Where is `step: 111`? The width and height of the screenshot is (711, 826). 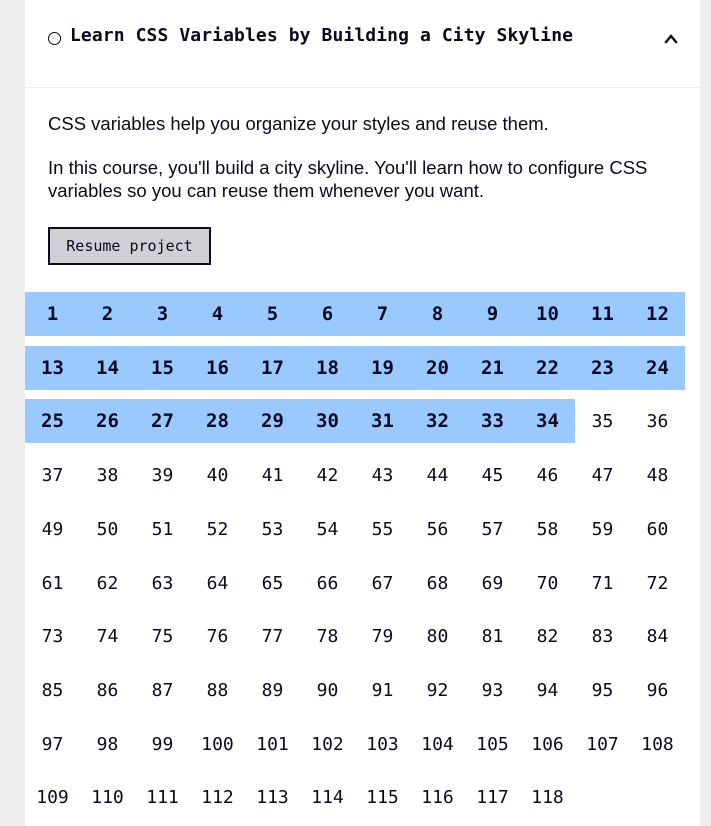
step: 111 is located at coordinates (162, 797).